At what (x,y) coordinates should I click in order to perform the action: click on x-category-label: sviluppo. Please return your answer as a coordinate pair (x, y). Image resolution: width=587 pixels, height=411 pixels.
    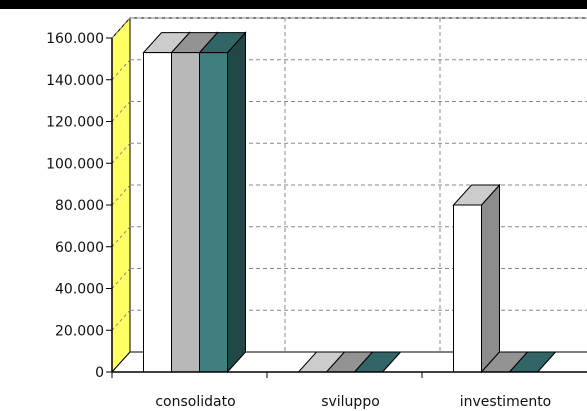
    Looking at the image, I should click on (350, 402).